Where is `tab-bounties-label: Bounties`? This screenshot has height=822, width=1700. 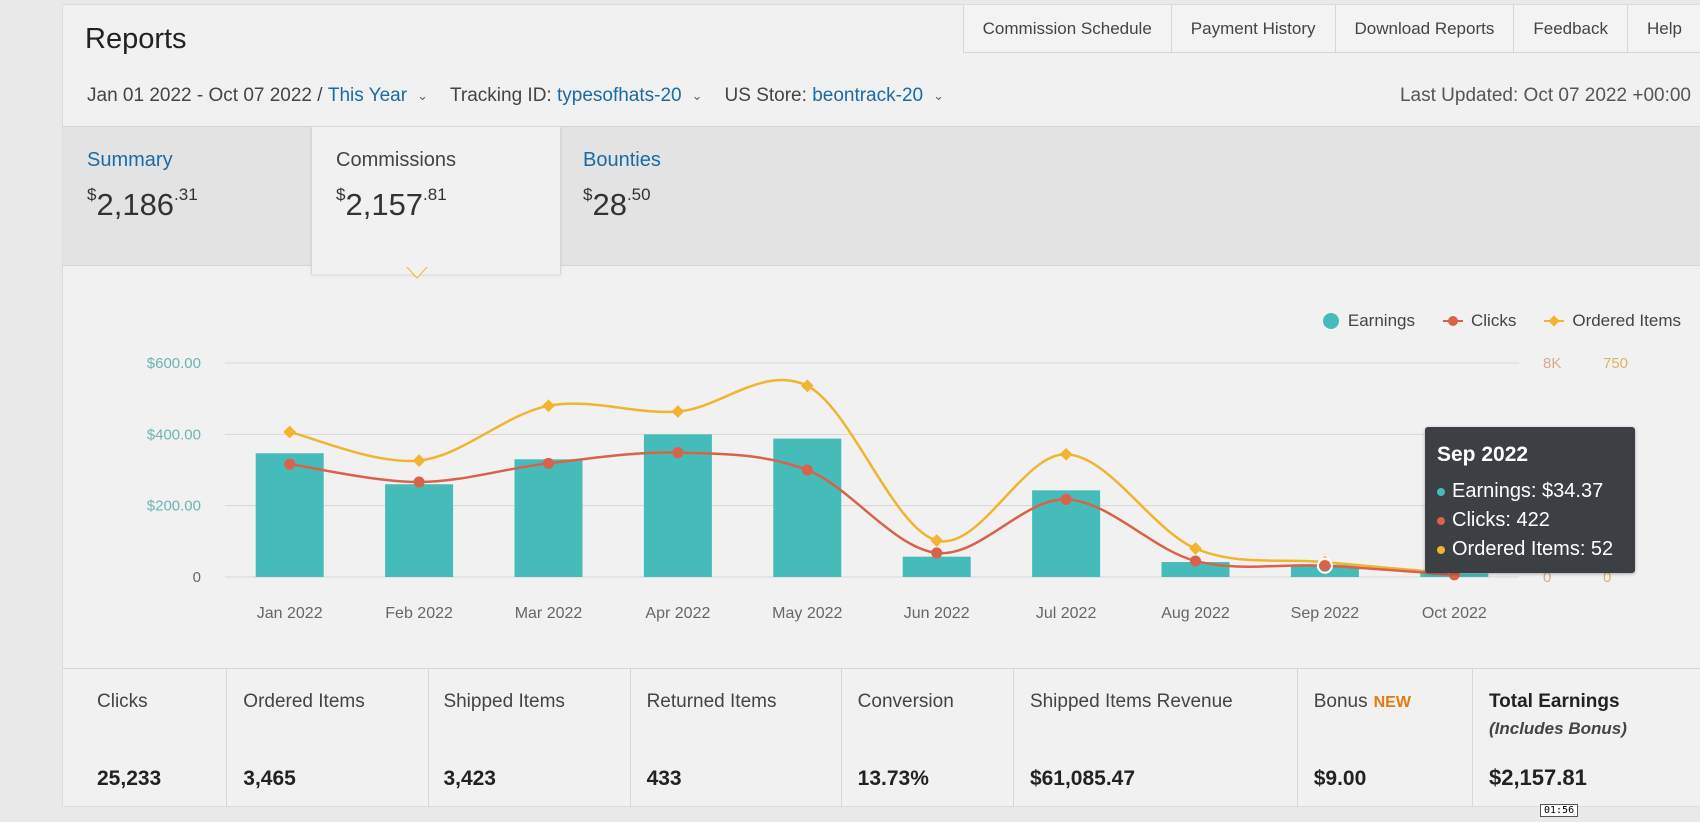
tab-bounties-label: Bounties is located at coordinates (622, 160).